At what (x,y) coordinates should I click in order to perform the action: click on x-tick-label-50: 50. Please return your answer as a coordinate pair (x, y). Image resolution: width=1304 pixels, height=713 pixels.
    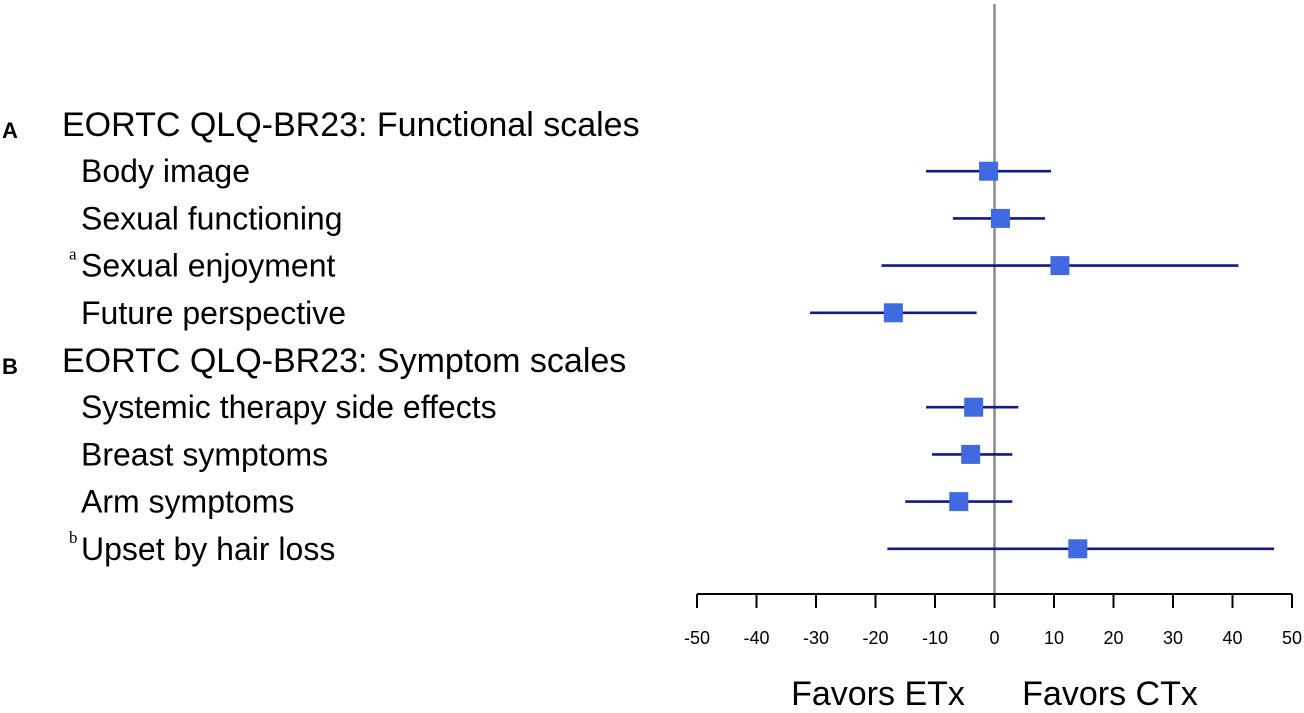
    Looking at the image, I should click on (1292, 638).